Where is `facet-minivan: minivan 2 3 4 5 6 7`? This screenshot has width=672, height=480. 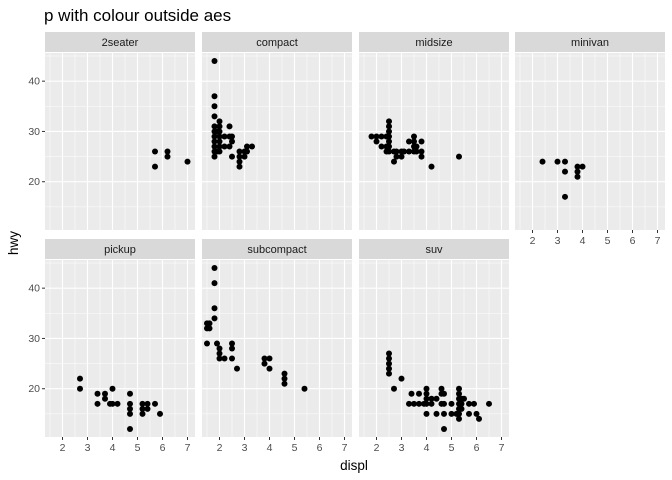 facet-minivan: minivan 2 3 4 5 6 7 is located at coordinates (590, 139).